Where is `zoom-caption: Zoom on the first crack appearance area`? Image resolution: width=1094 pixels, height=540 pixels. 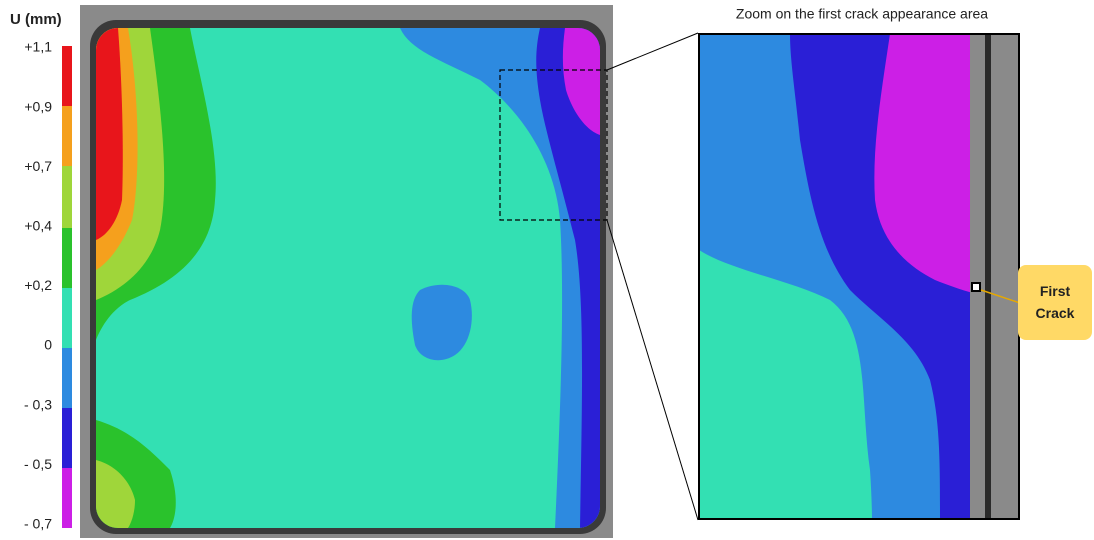
zoom-caption: Zoom on the first crack appearance area is located at coordinates (862, 14).